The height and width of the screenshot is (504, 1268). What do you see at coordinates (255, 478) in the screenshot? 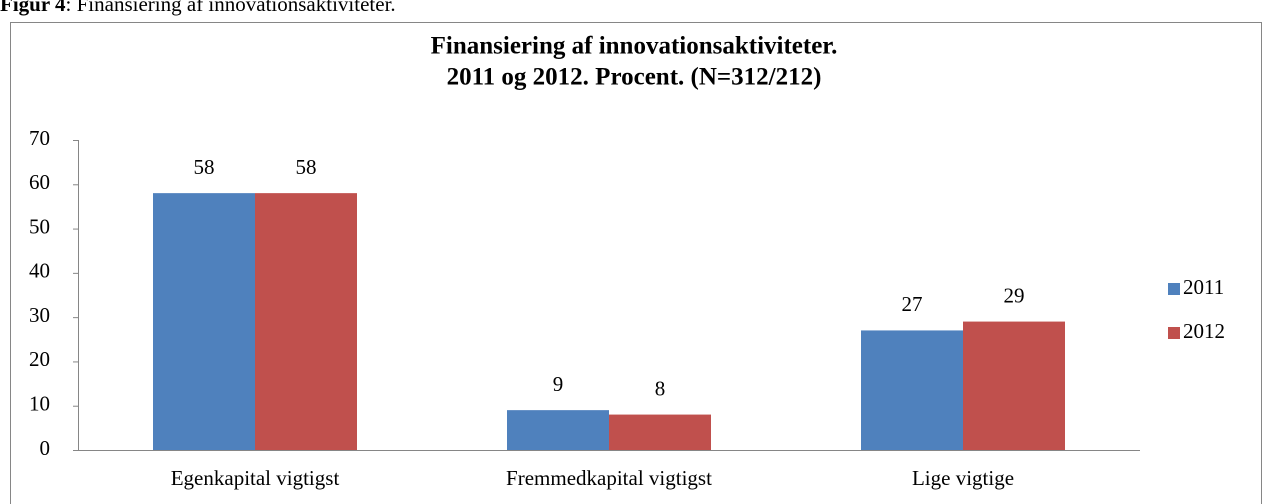
I see `x-tick-label: Egenkapital vigtigst` at bounding box center [255, 478].